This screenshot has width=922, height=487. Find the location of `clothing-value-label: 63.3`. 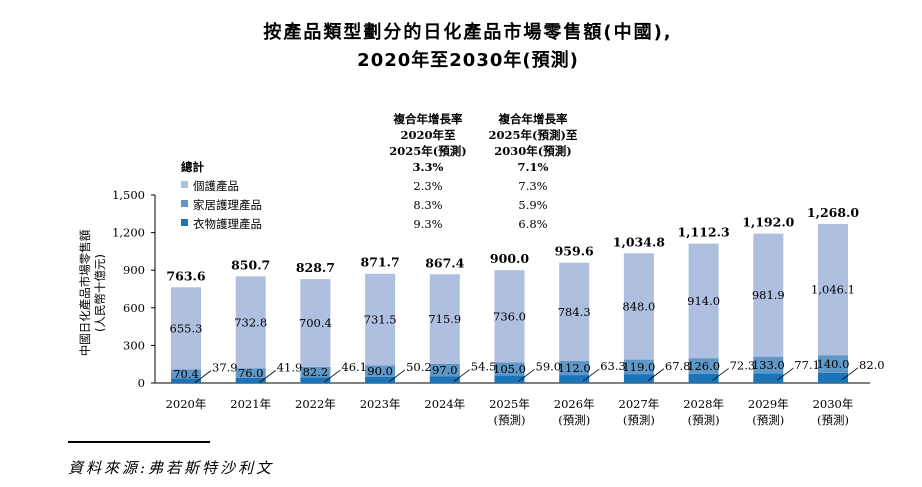

clothing-value-label: 63.3 is located at coordinates (613, 366).